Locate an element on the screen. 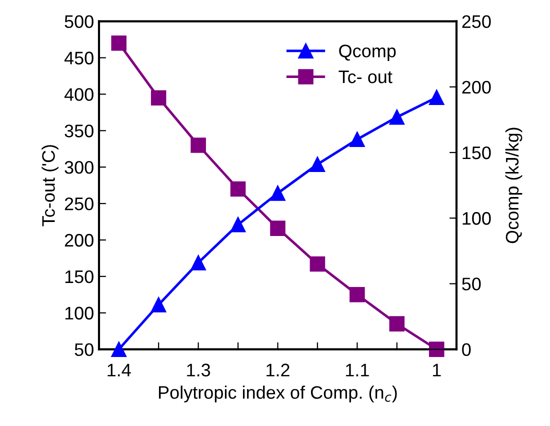 The width and height of the screenshot is (550, 426). y-tick-label: 400 is located at coordinates (79, 94).